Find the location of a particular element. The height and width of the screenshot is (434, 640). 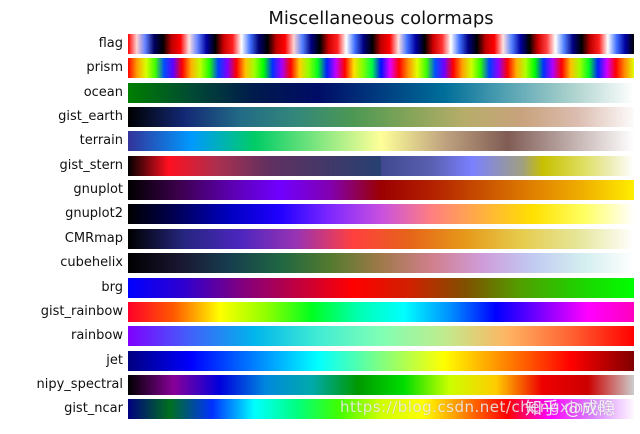

colormap-label: cubehelix is located at coordinates (91, 263).